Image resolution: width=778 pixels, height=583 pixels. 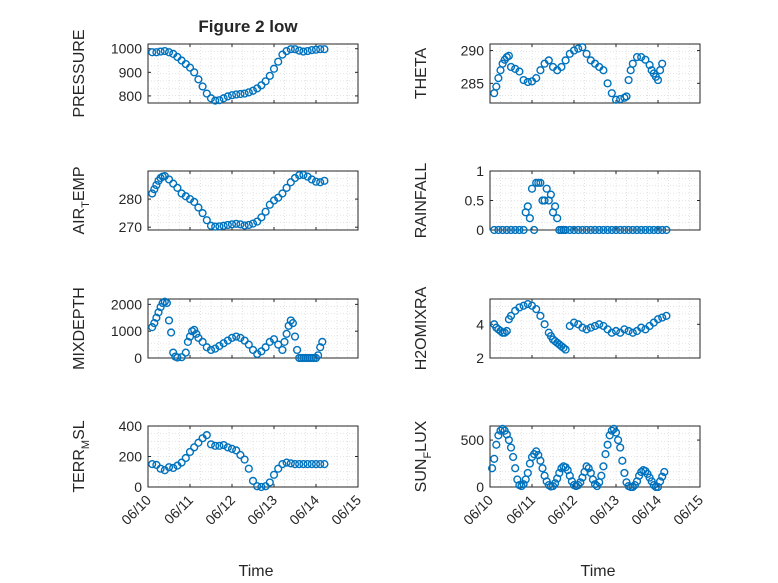 What do you see at coordinates (131, 457) in the screenshot?
I see `y-tick-label: 200` at bounding box center [131, 457].